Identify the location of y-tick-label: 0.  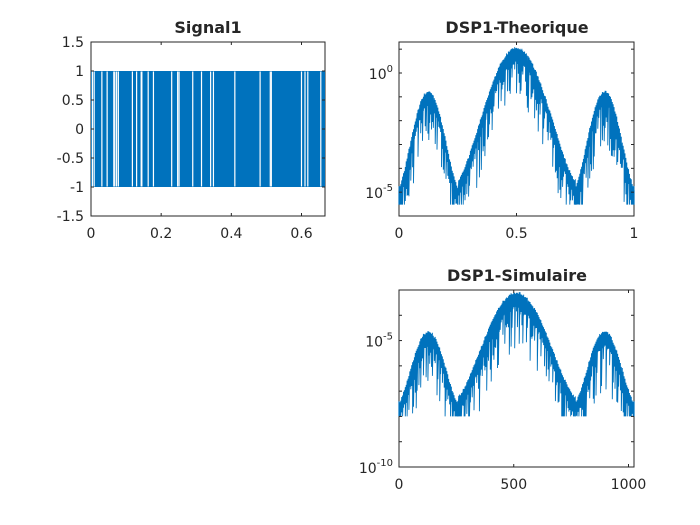
(79, 130).